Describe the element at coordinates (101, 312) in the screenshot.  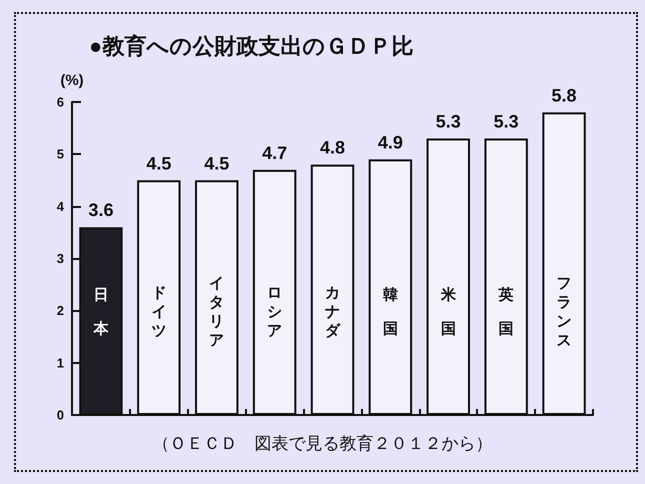
I see `x-tick-label: 日本` at that location.